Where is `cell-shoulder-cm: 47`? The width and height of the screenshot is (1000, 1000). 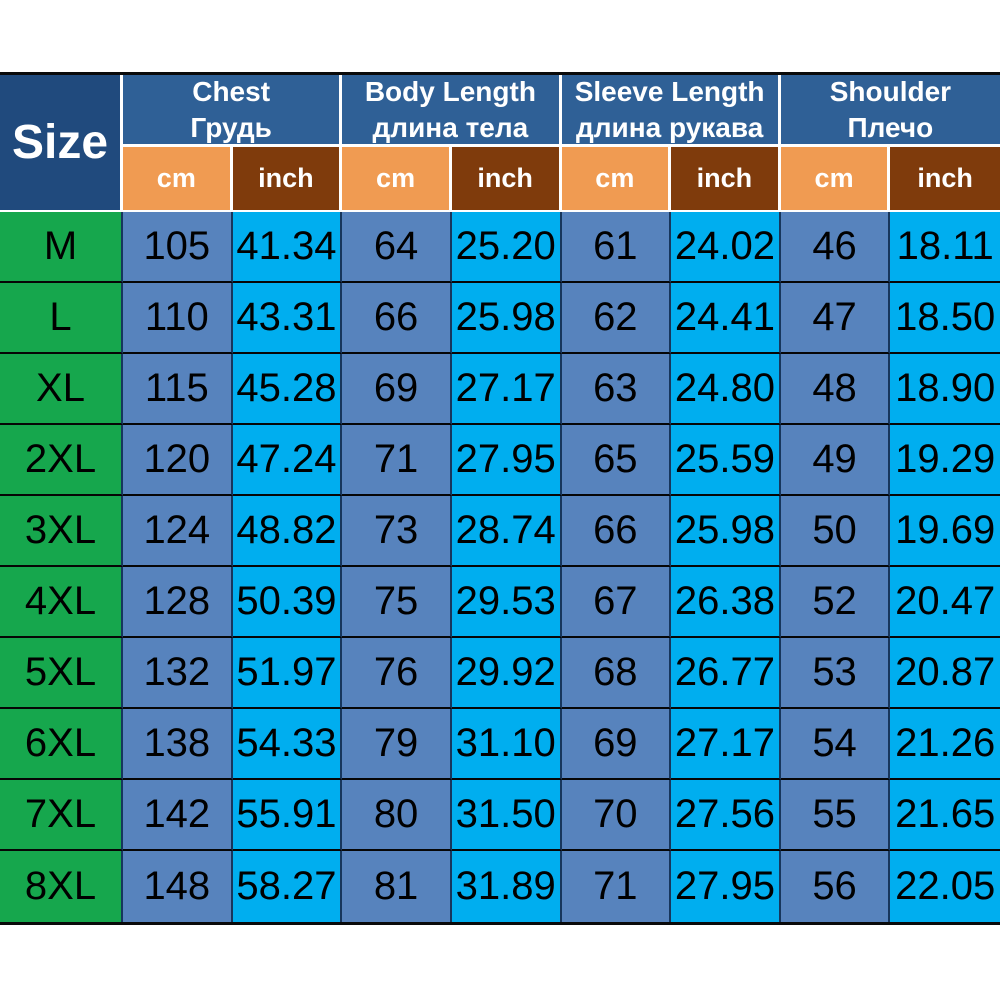 cell-shoulder-cm: 47 is located at coordinates (835, 318).